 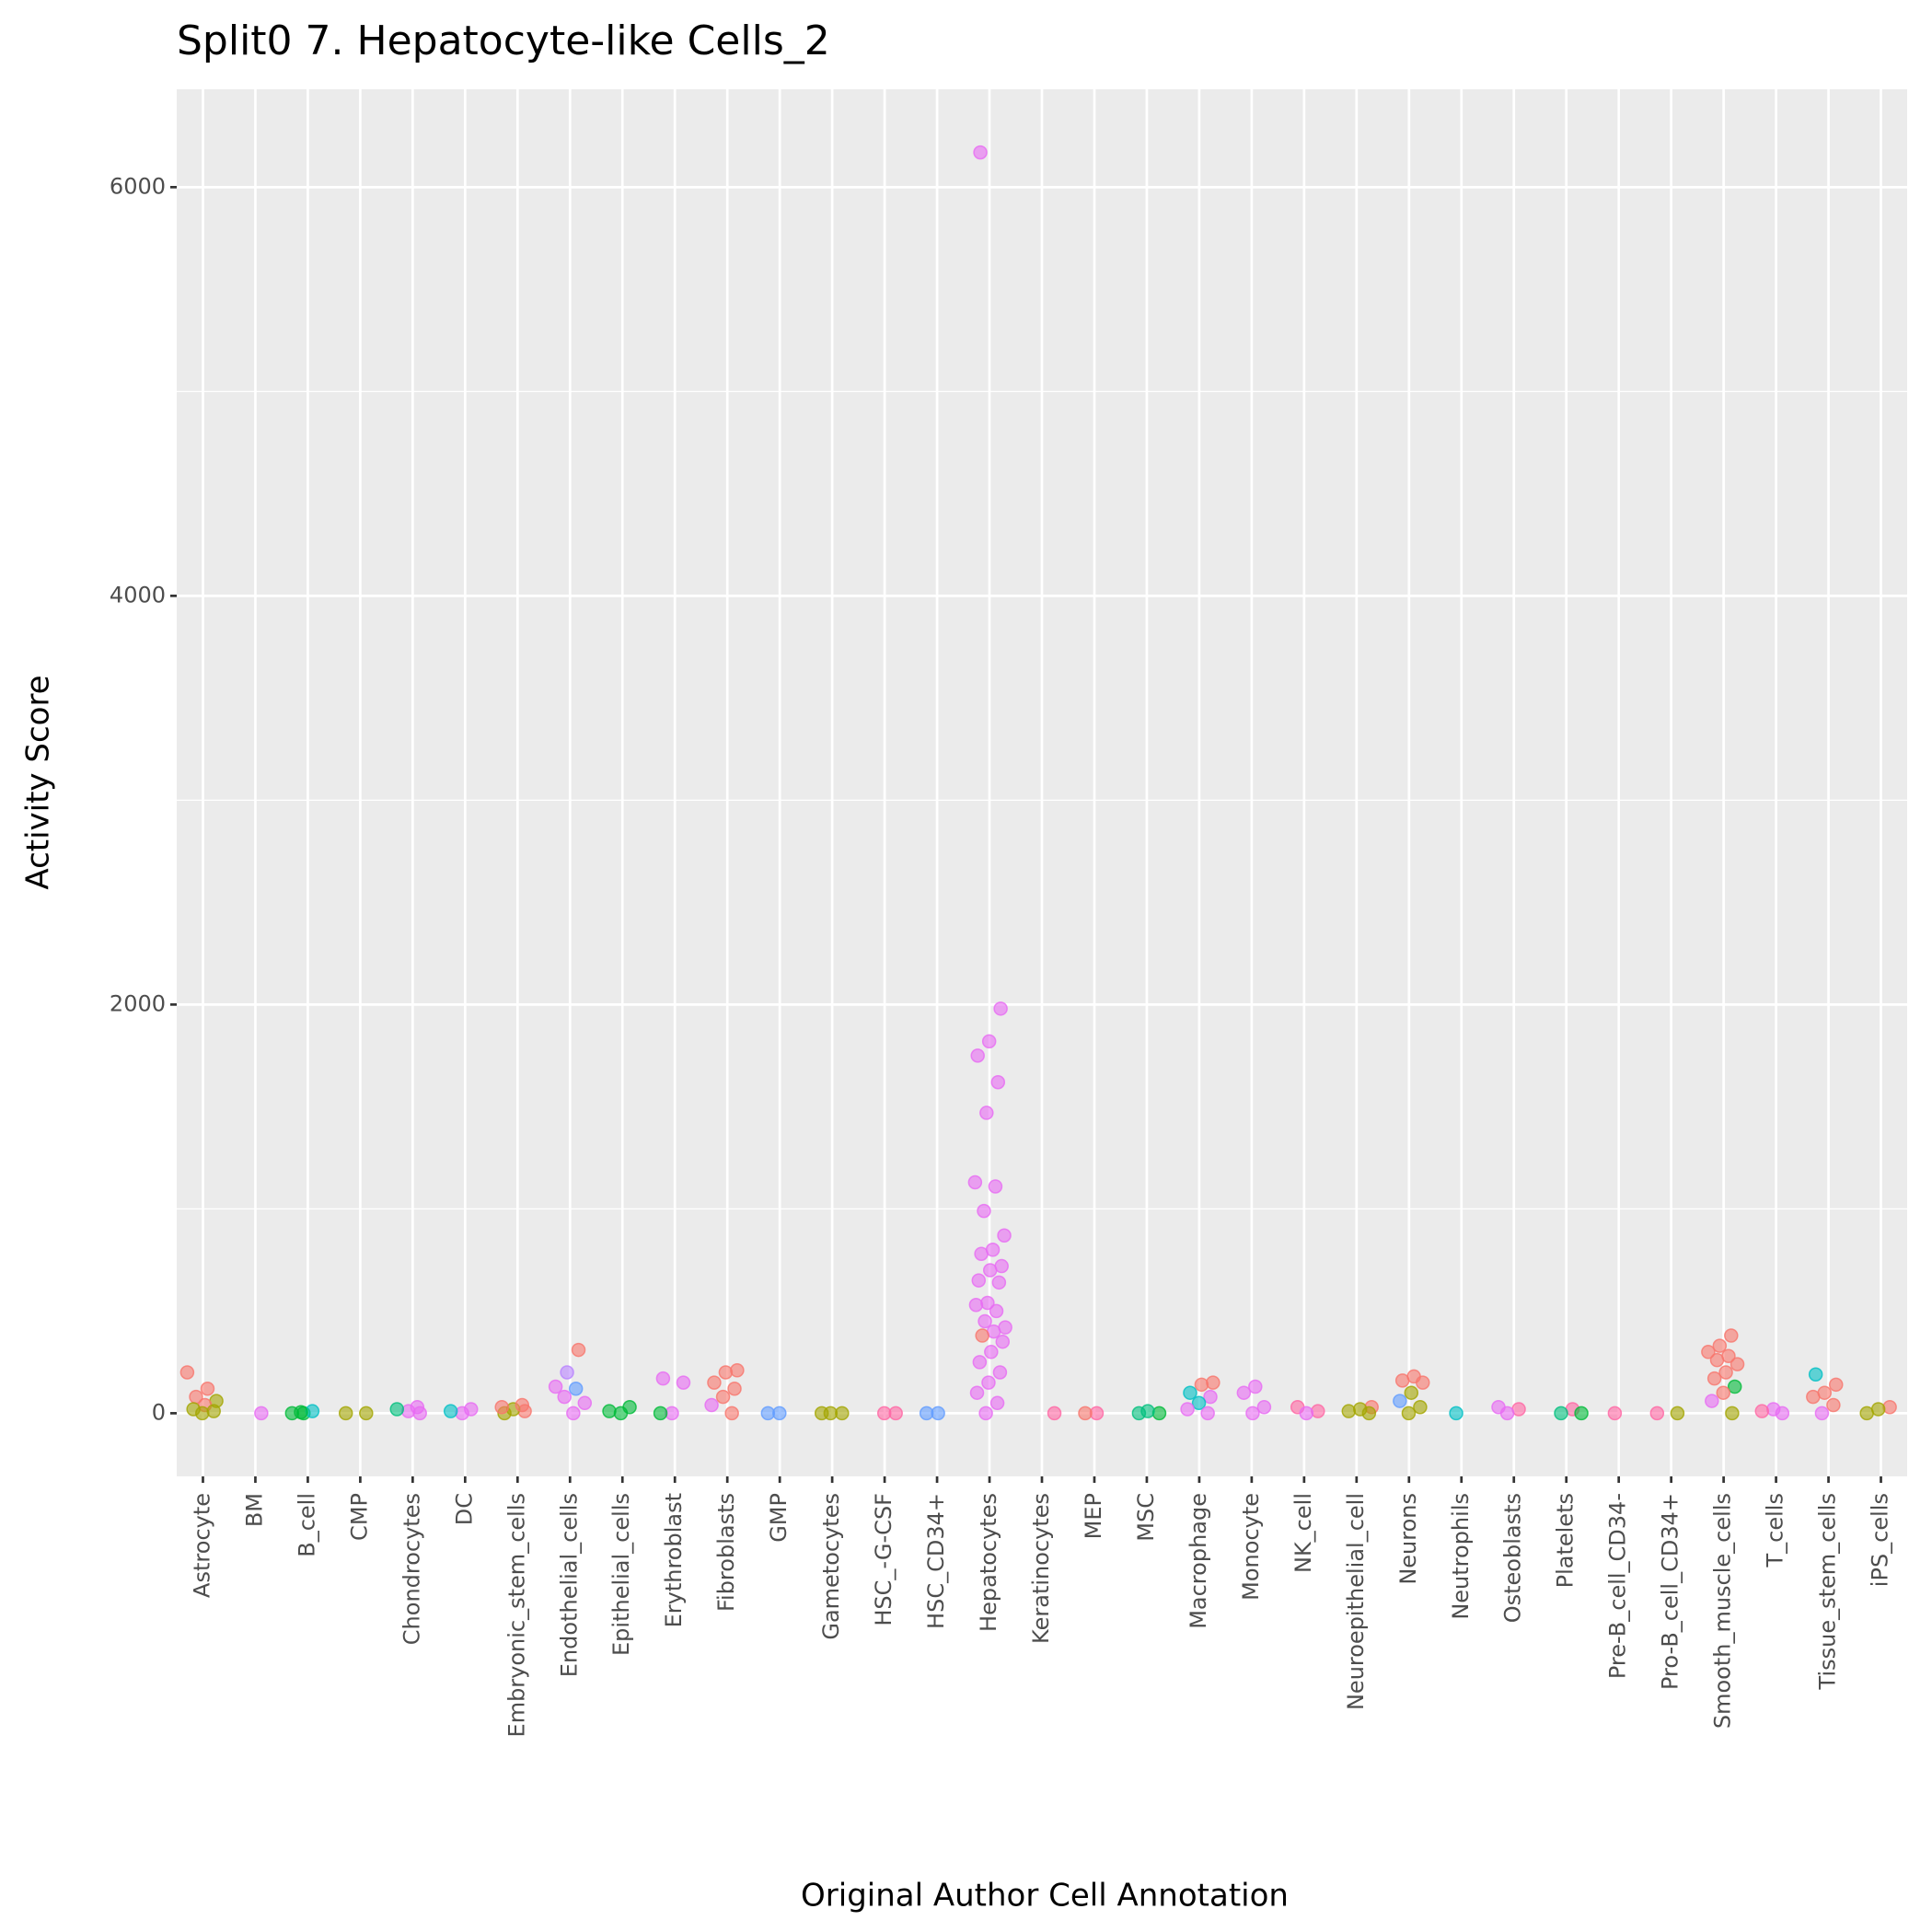 What do you see at coordinates (1671, 1592) in the screenshot?
I see `x-tick-label: Pro-B_cell_CD34+` at bounding box center [1671, 1592].